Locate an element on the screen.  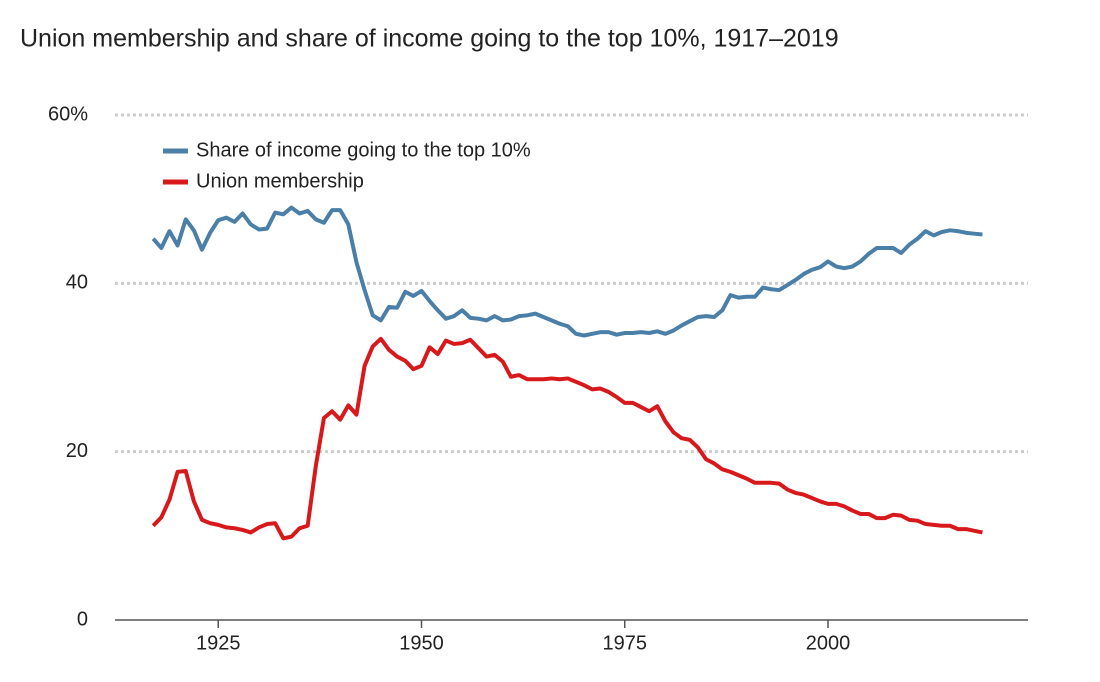
y-tick-label: 40 is located at coordinates (77, 283).